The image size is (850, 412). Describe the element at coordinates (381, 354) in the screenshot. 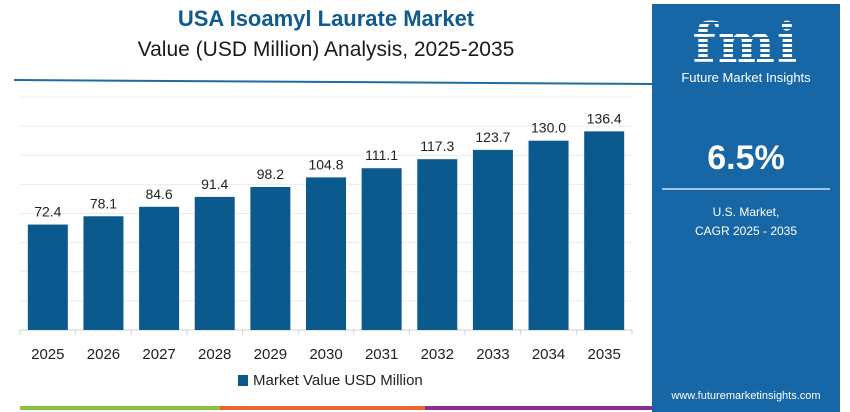

I see `x-tick-label: 2031` at that location.